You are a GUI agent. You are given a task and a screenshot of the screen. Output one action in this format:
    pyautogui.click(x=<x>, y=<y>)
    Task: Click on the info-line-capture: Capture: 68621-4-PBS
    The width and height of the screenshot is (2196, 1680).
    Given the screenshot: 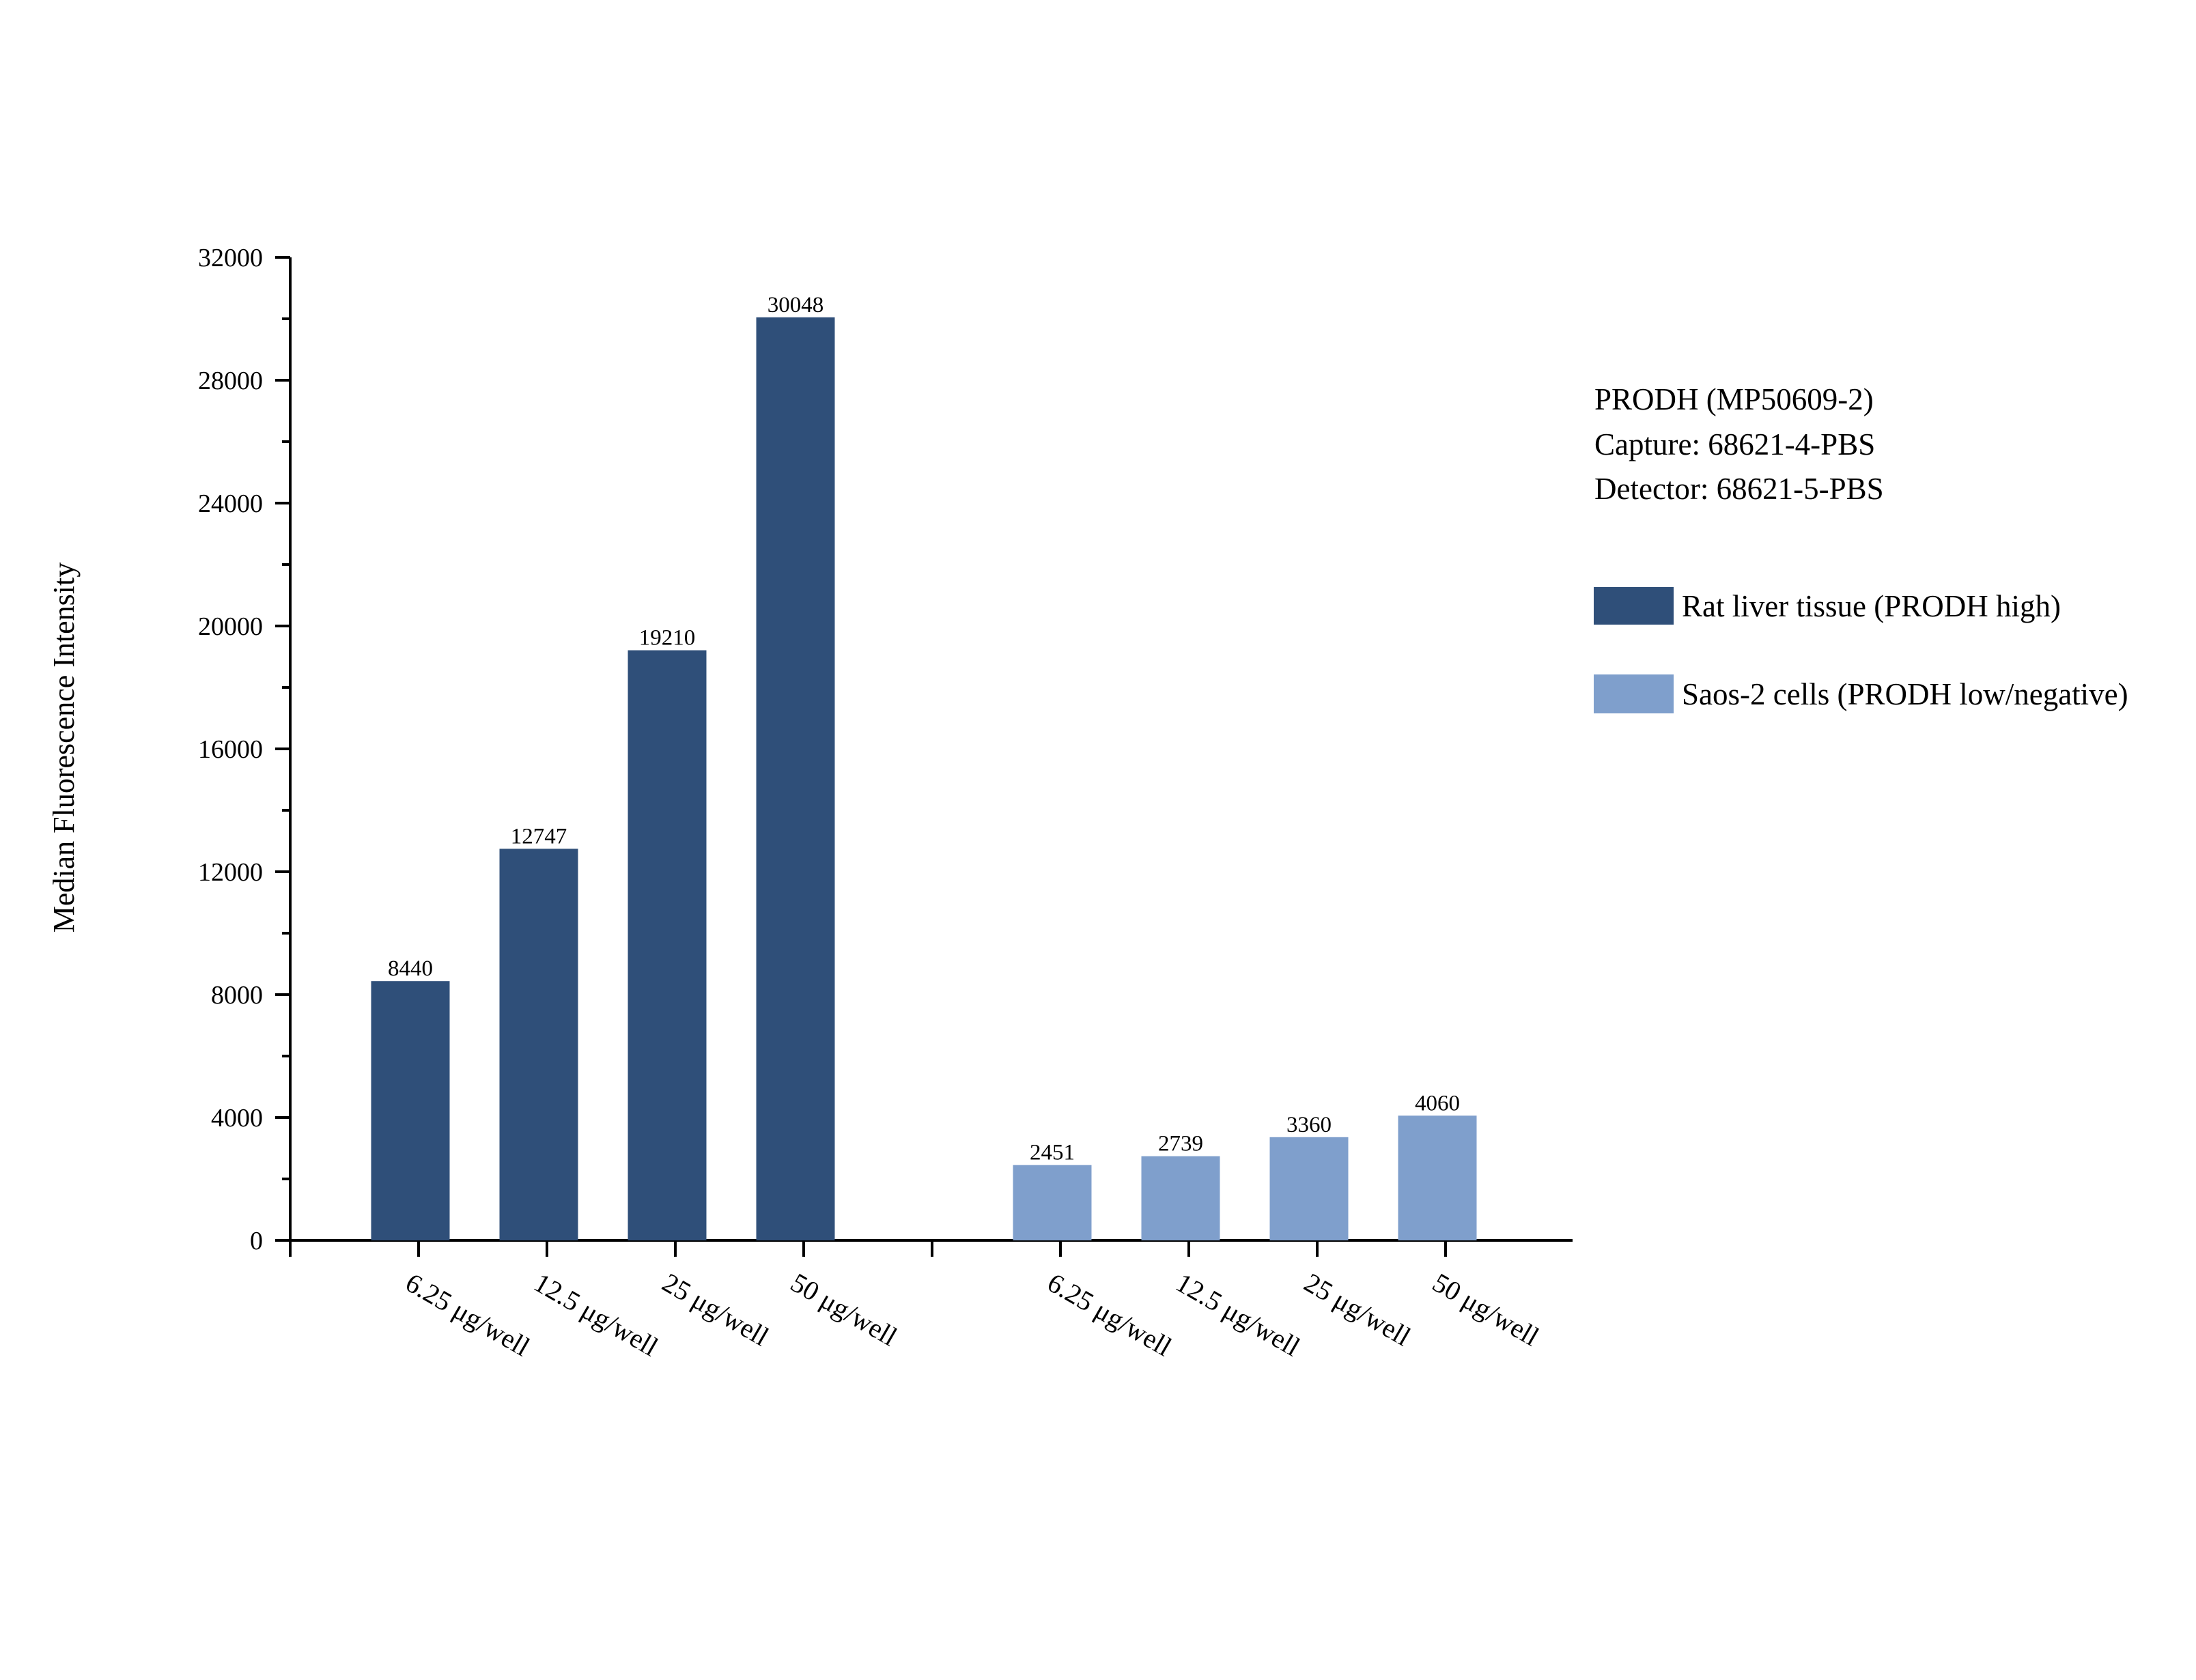 What is the action you would take?
    pyautogui.click(x=1735, y=444)
    